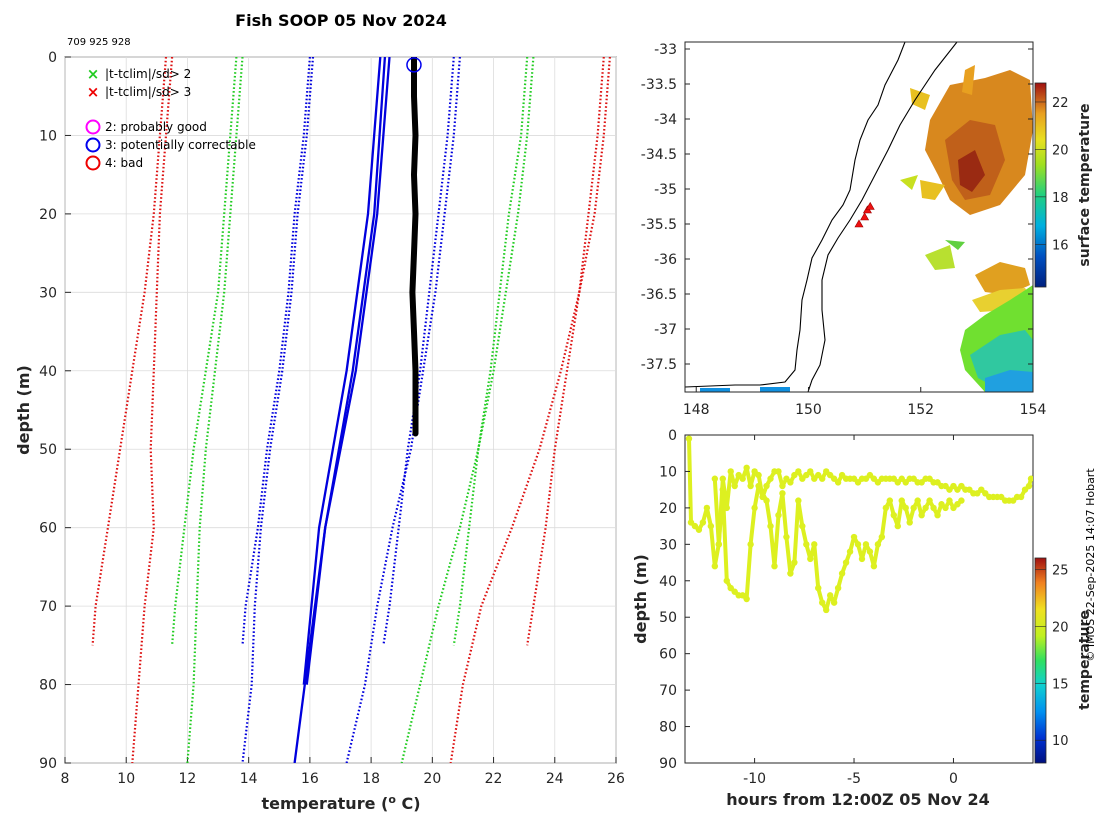 Image resolution: width=1100 pixels, height=824 pixels. What do you see at coordinates (953, 779) in the screenshot?
I see `x-tick-label: 0` at bounding box center [953, 779].